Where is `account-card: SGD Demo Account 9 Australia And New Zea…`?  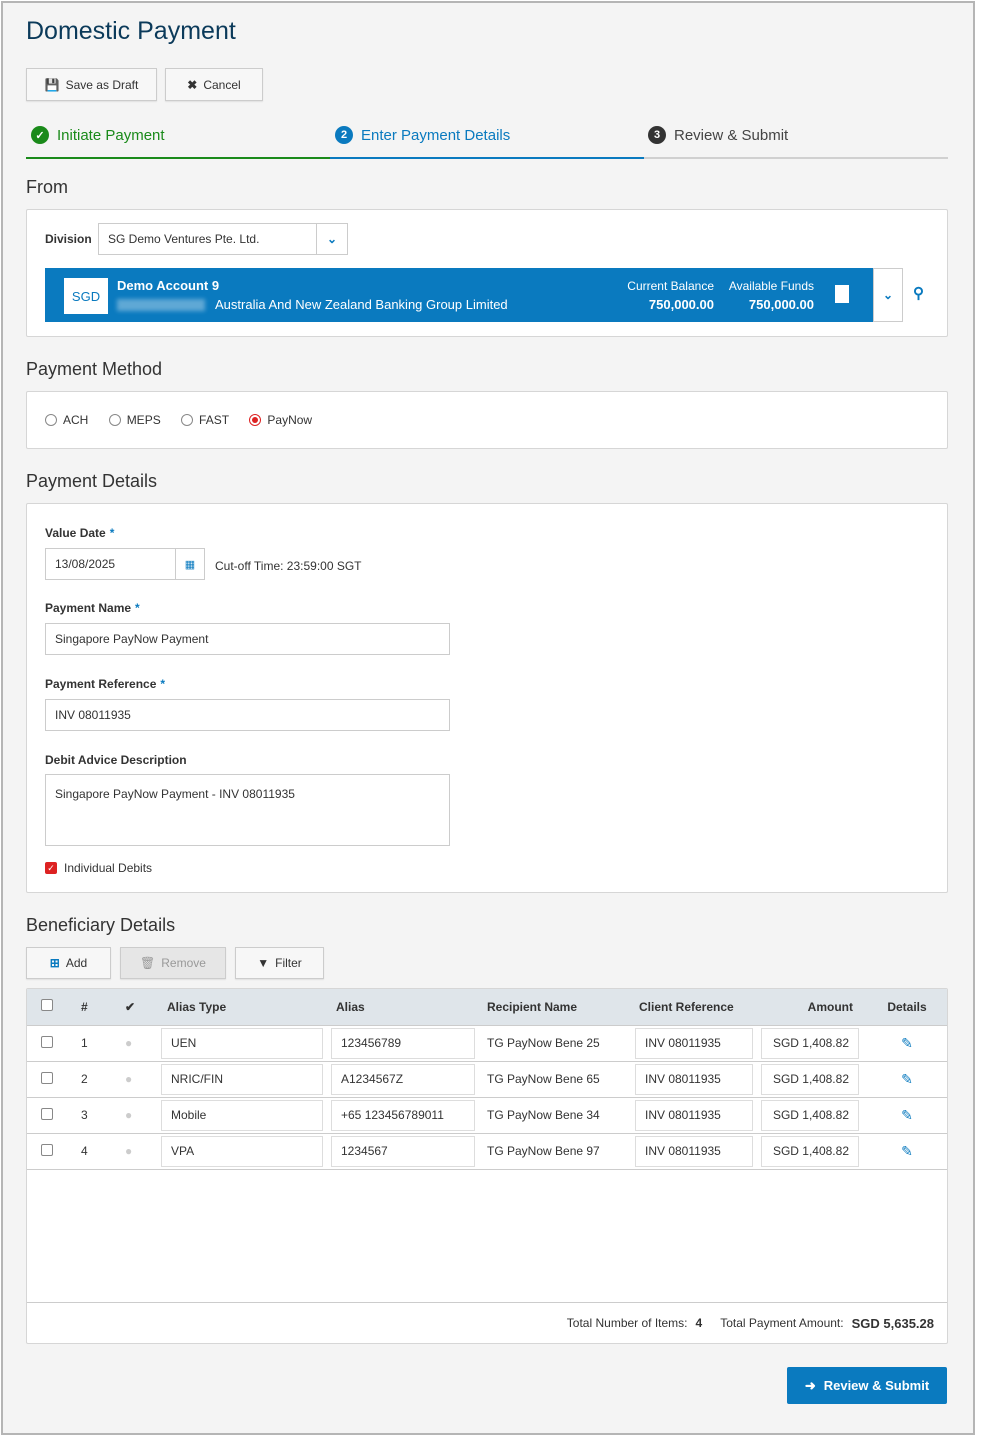 account-card: SGD Demo Account 9 Australia And New Zea… is located at coordinates (459, 295).